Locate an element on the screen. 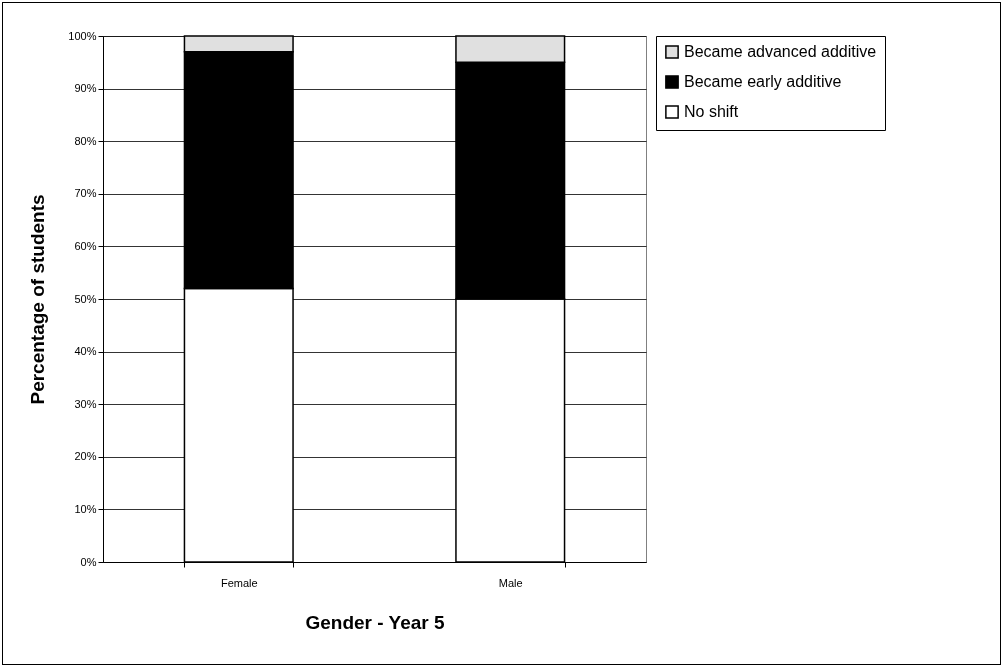 Image resolution: width=1005 pixels, height=669 pixels. y-tick-label: 10% is located at coordinates (85, 508).